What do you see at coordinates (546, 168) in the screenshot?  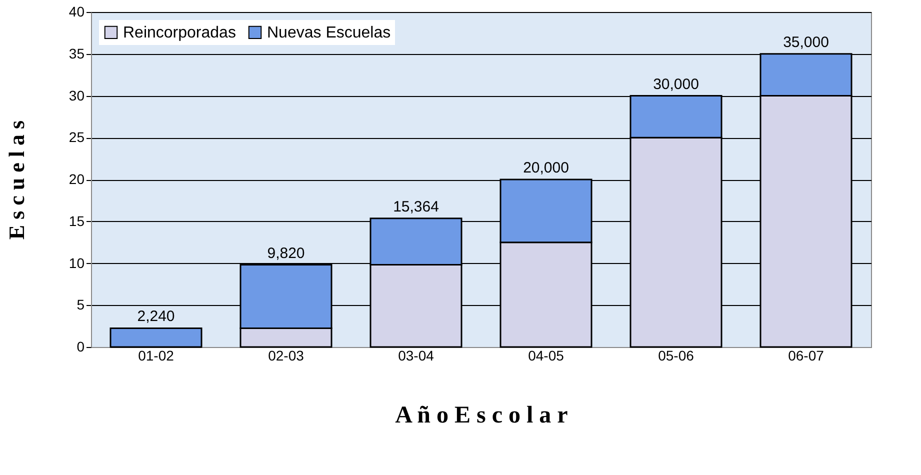 I see `total-label: 20,000` at bounding box center [546, 168].